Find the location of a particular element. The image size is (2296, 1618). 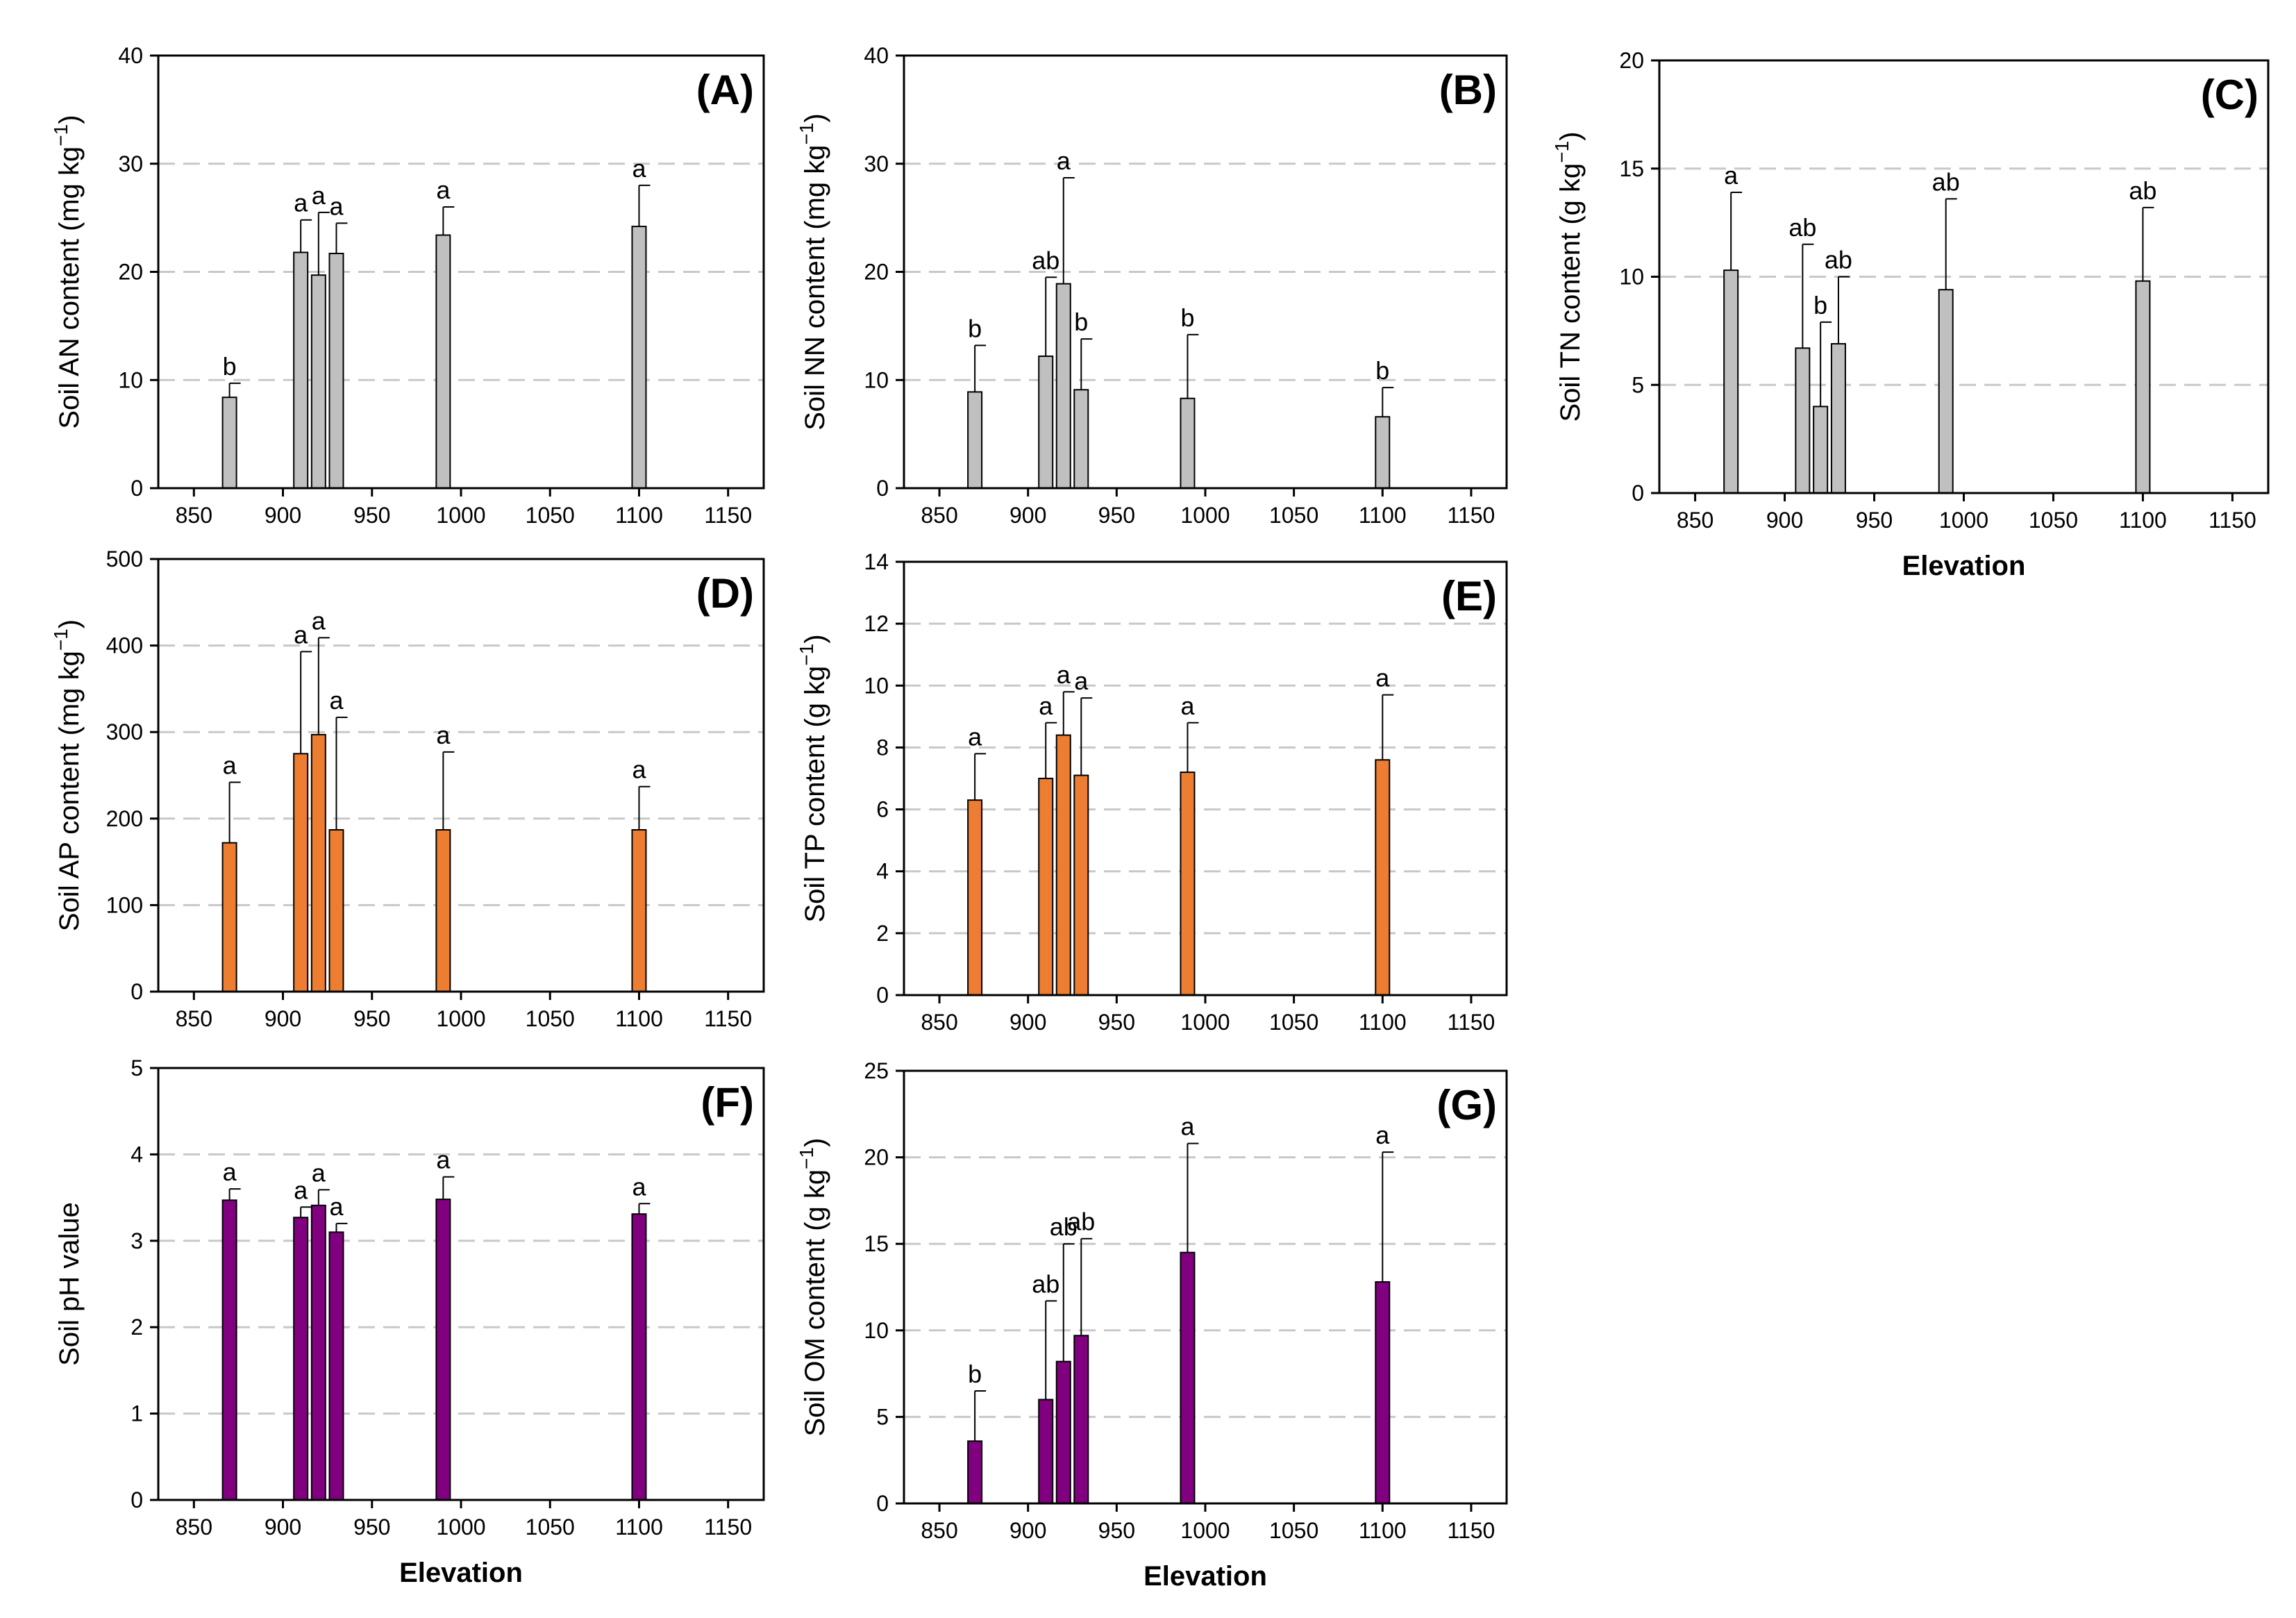

panel-label: (E) is located at coordinates (1469, 596).